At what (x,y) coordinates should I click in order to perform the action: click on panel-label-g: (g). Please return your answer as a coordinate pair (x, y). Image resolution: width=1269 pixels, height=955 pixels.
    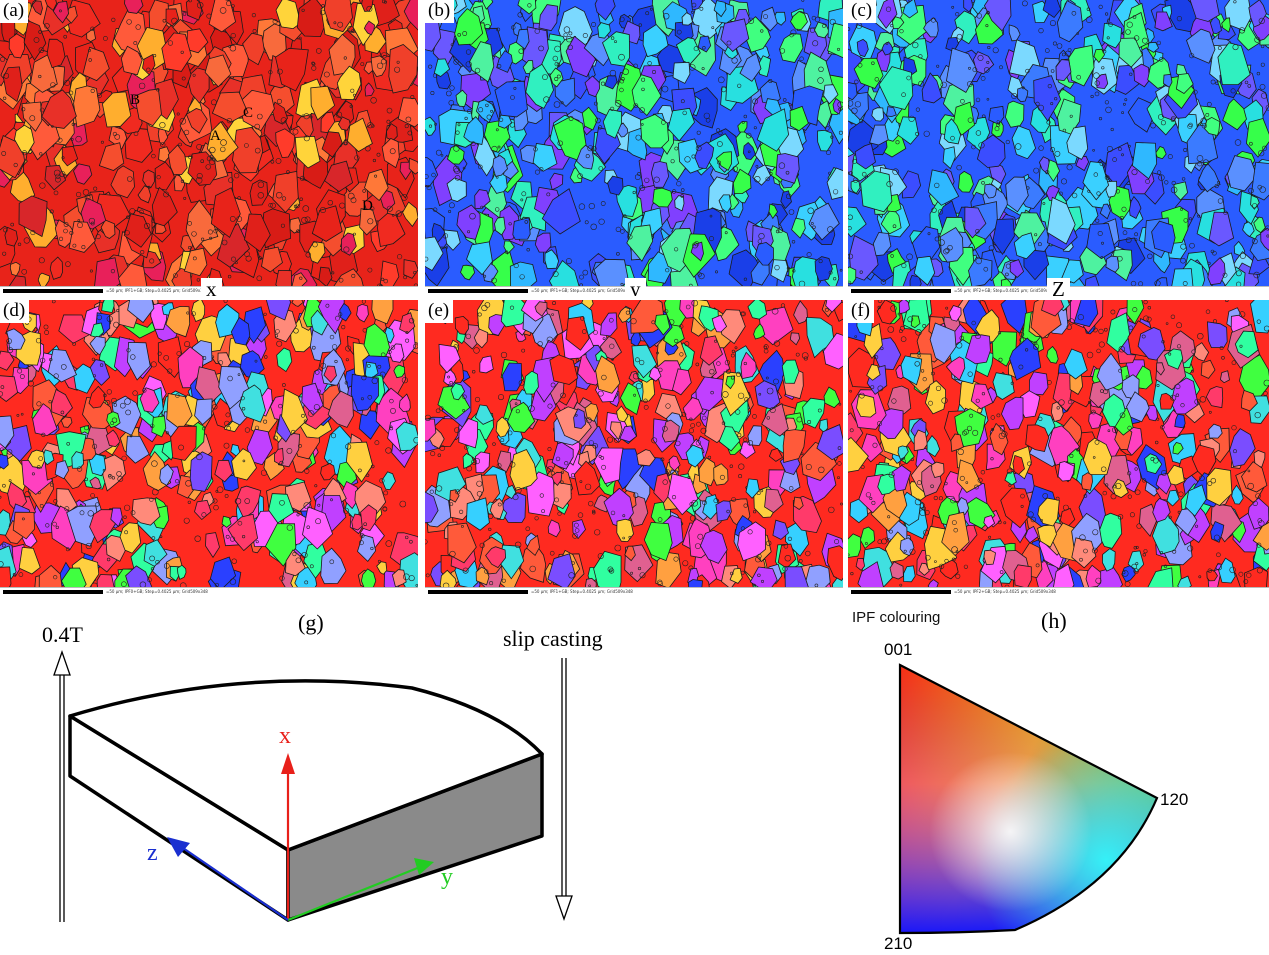
    Looking at the image, I should click on (311, 622).